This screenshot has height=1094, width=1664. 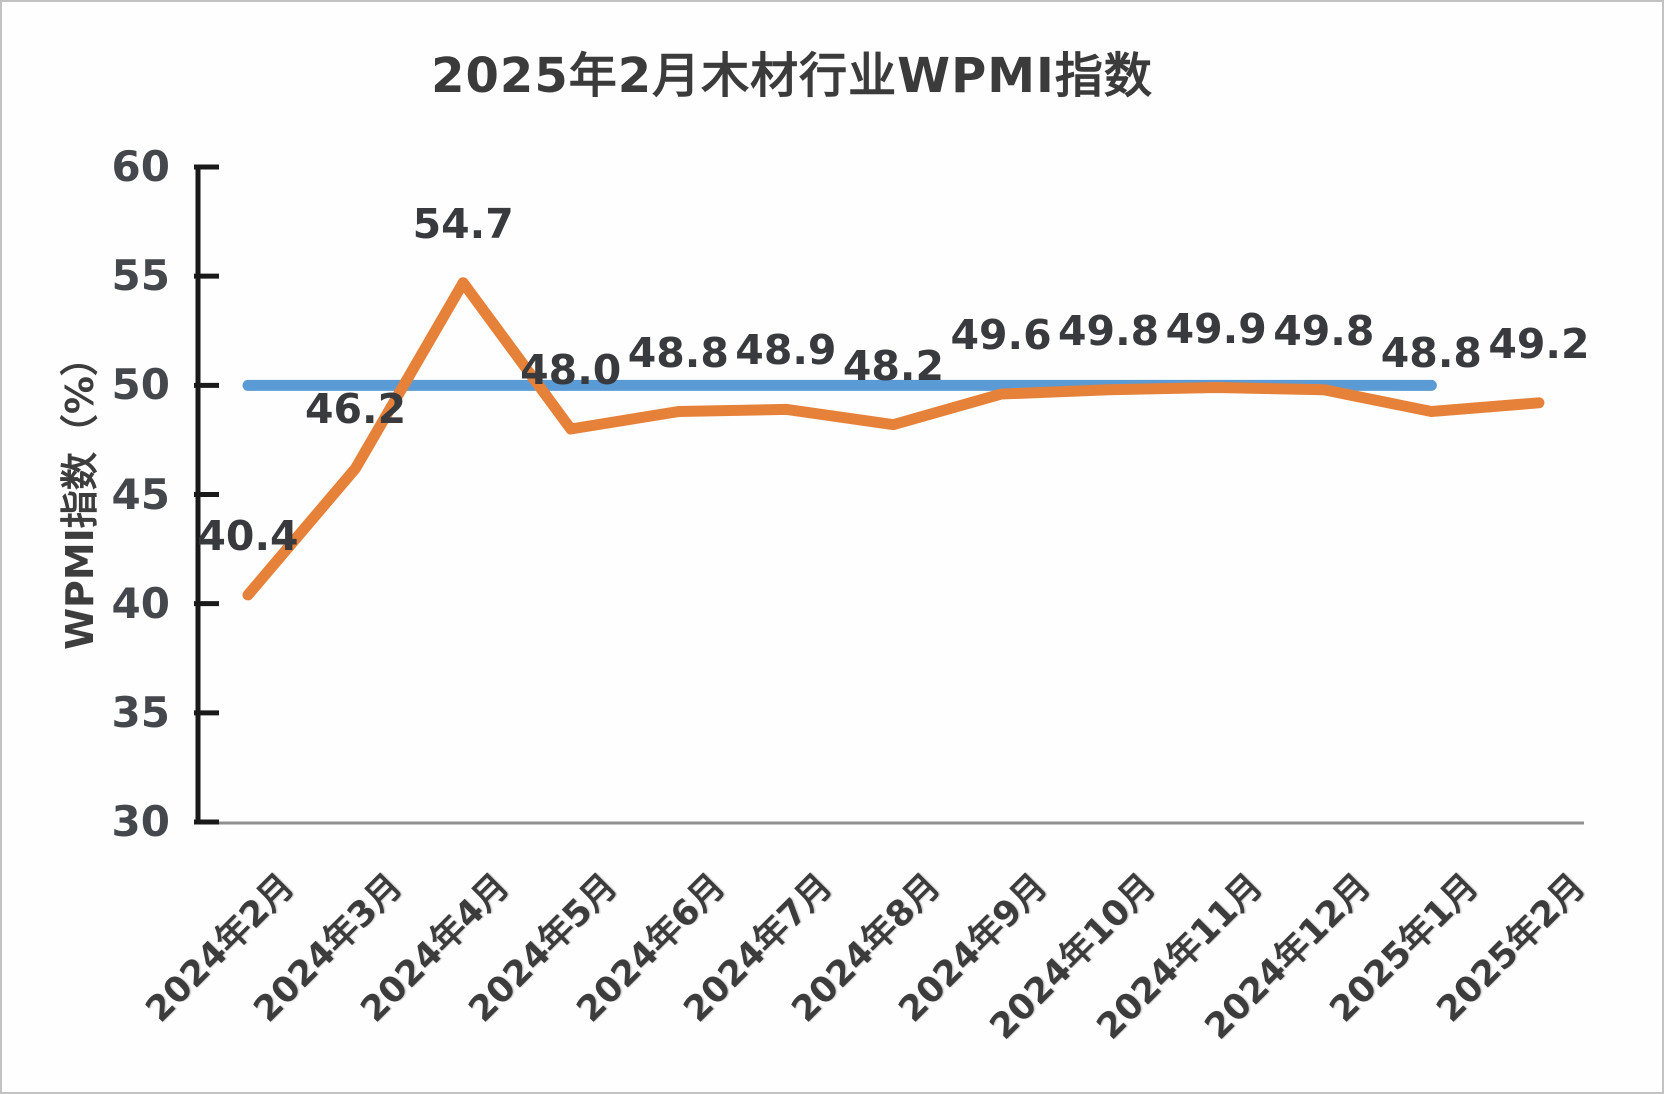 What do you see at coordinates (463, 223) in the screenshot?
I see `data-label: 54.7` at bounding box center [463, 223].